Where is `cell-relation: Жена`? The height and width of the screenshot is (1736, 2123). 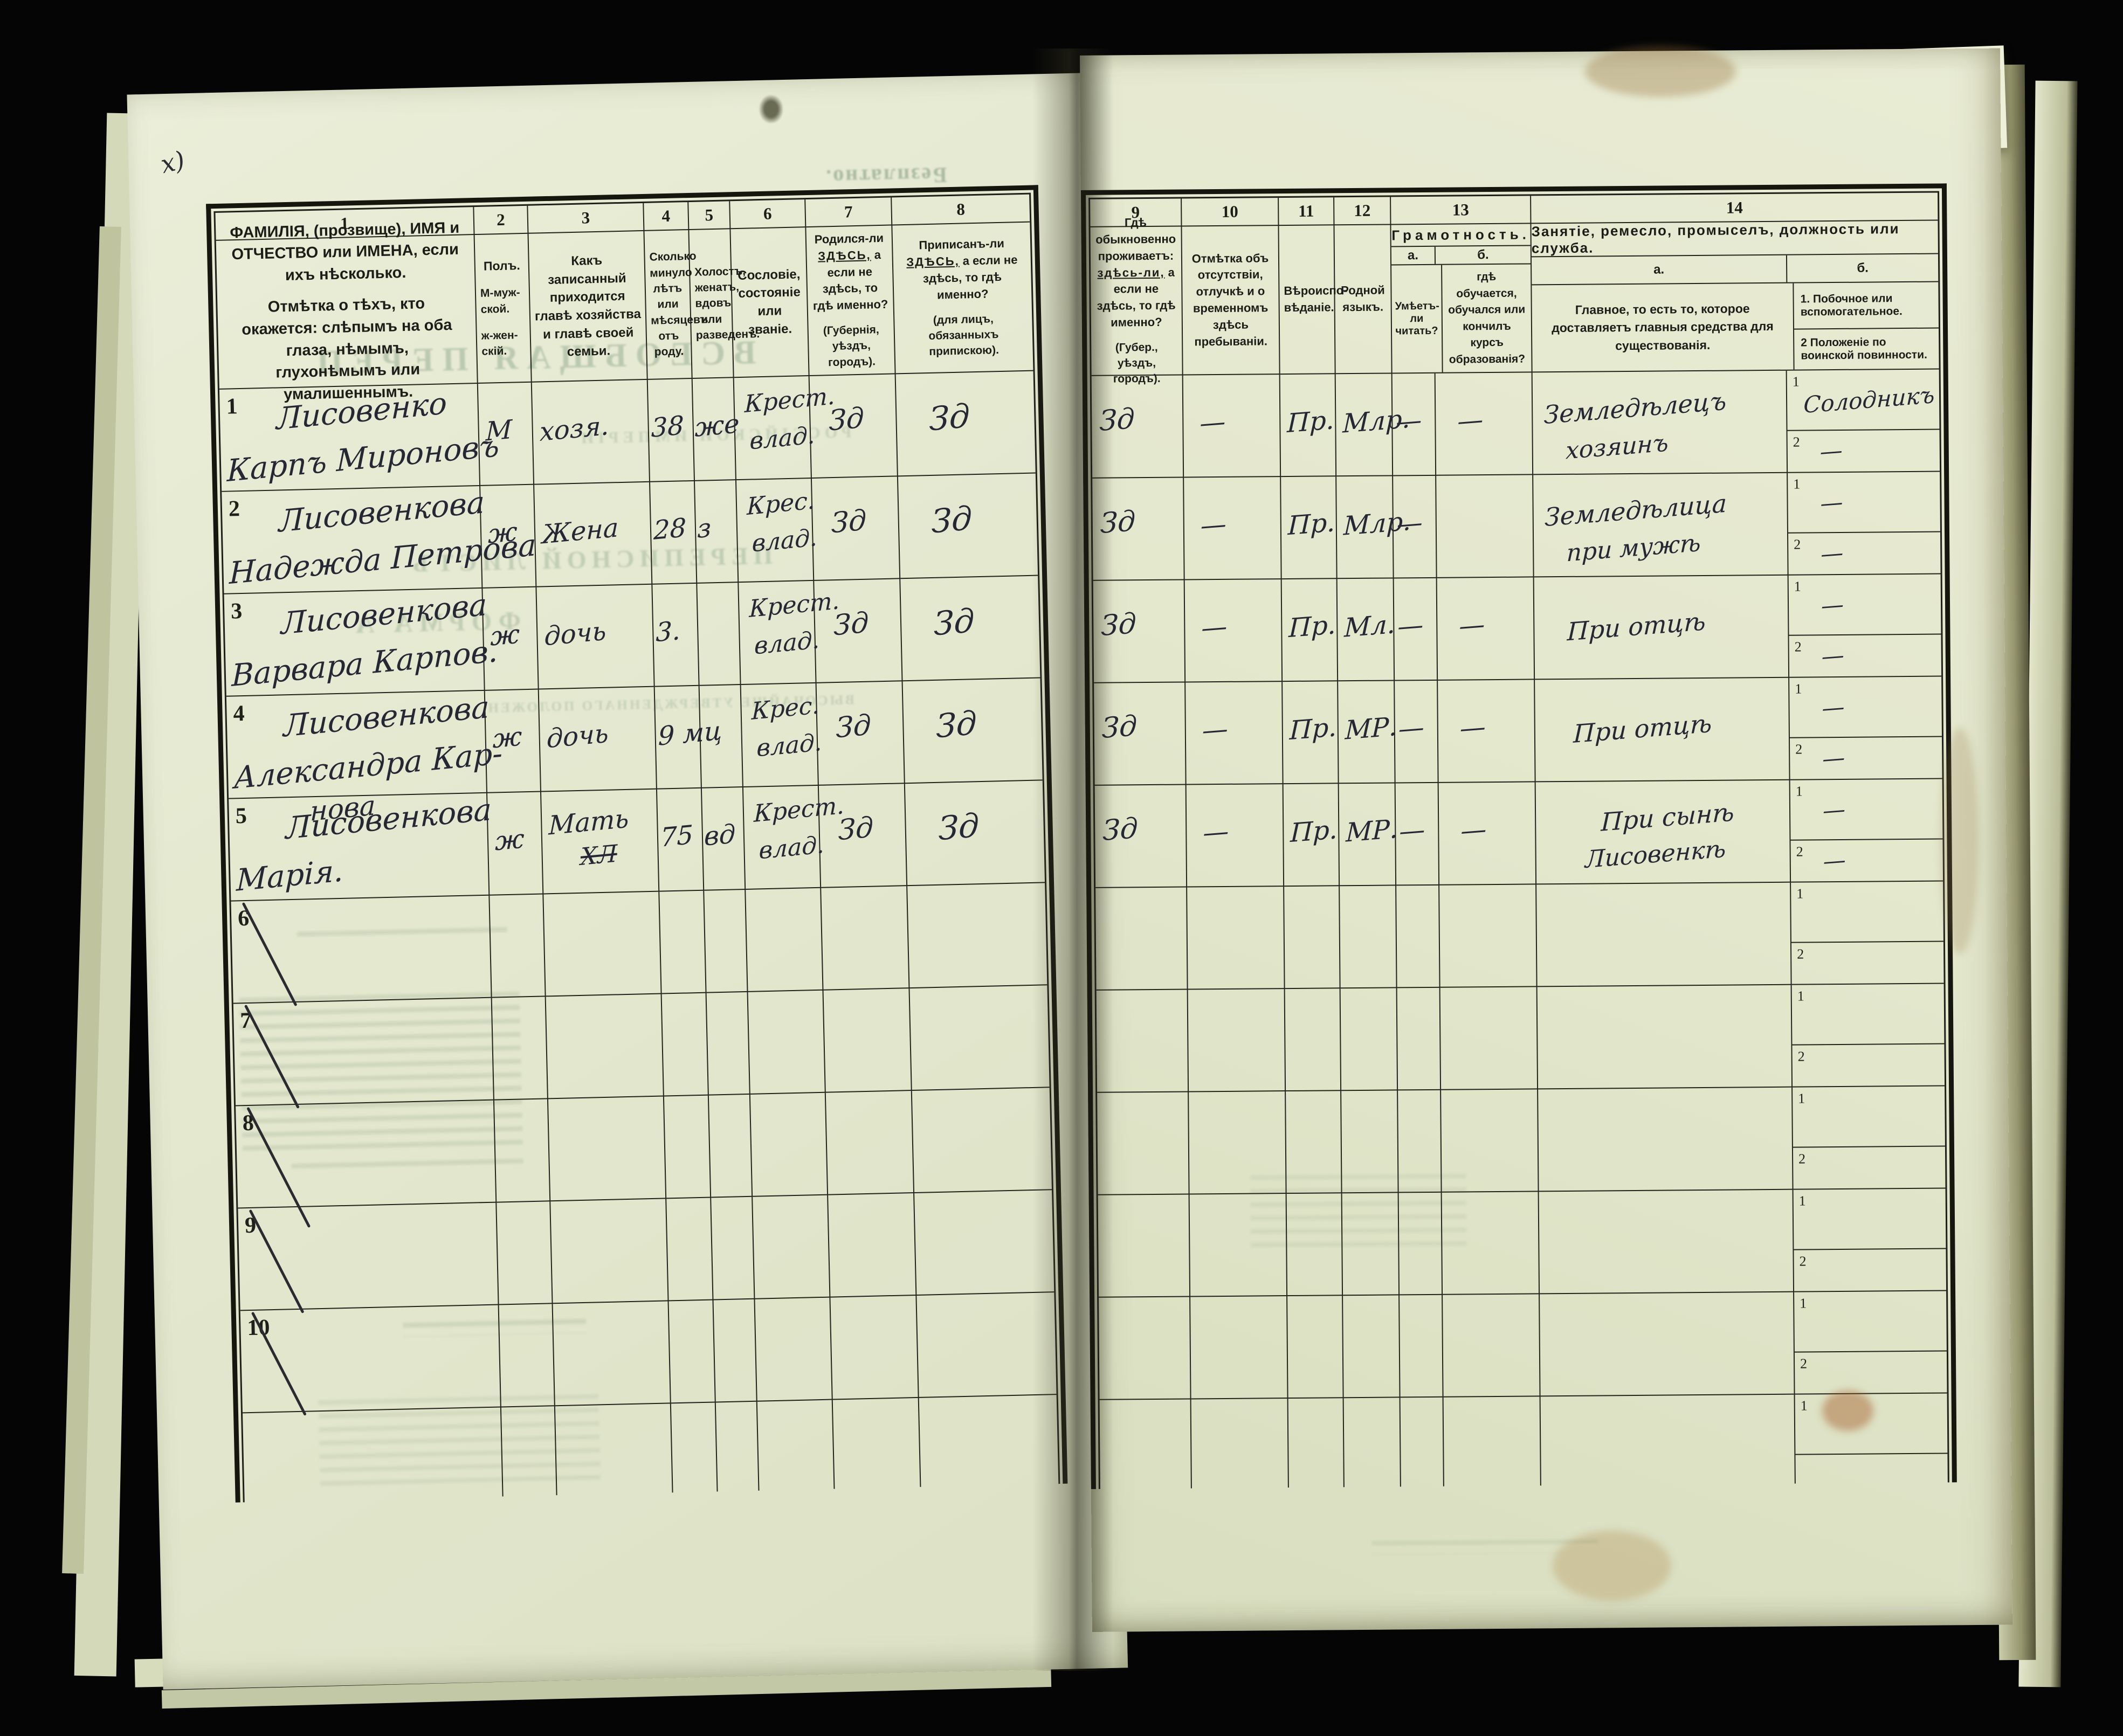 cell-relation: Жена is located at coordinates (593, 534).